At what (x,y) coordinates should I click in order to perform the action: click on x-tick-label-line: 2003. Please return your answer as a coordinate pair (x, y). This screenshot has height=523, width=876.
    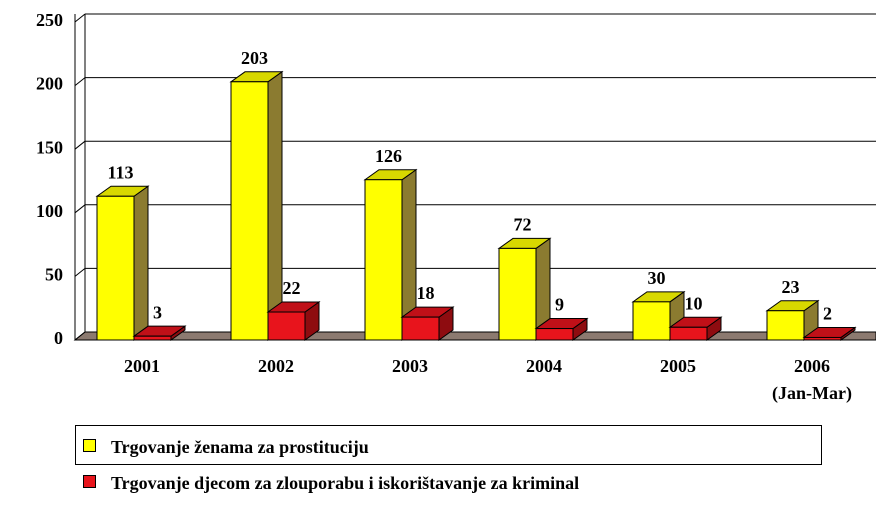
    Looking at the image, I should click on (410, 366).